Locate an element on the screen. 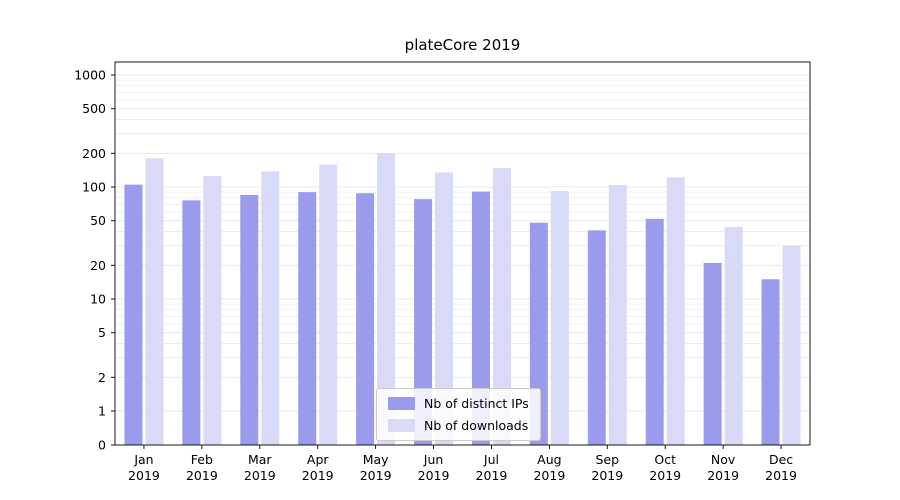 The width and height of the screenshot is (900, 500). y-tick-label: 0 is located at coordinates (102, 445).